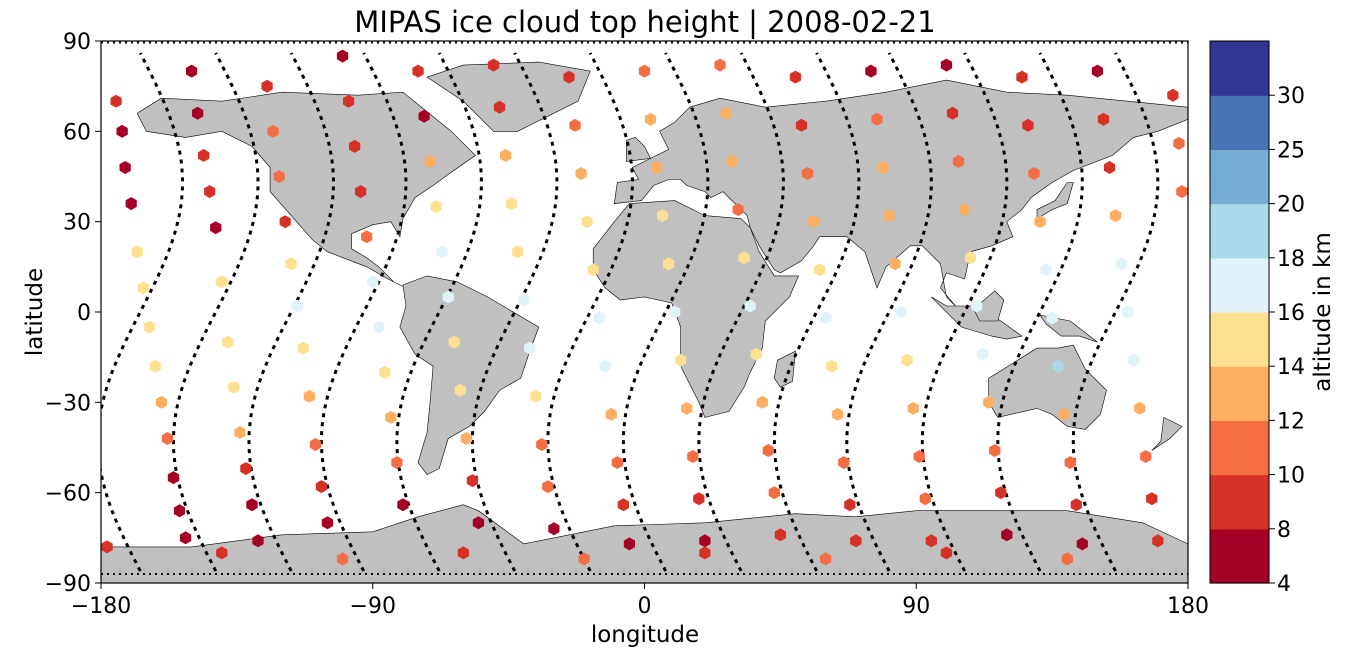  Describe the element at coordinates (77, 42) in the screenshot. I see `y-tick-label: 90` at that location.